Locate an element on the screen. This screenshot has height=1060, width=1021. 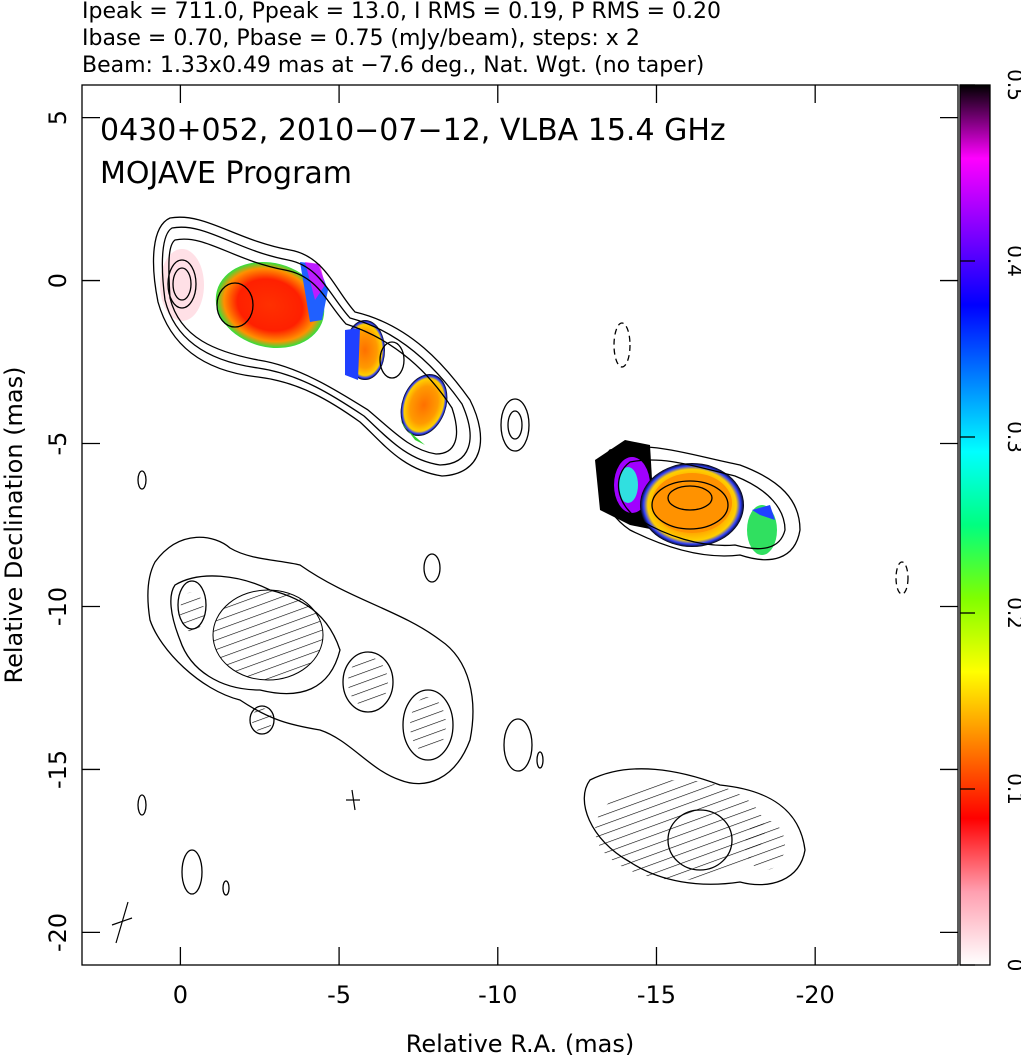
colorbar-tick-label: 0.1 is located at coordinates (1012, 789).